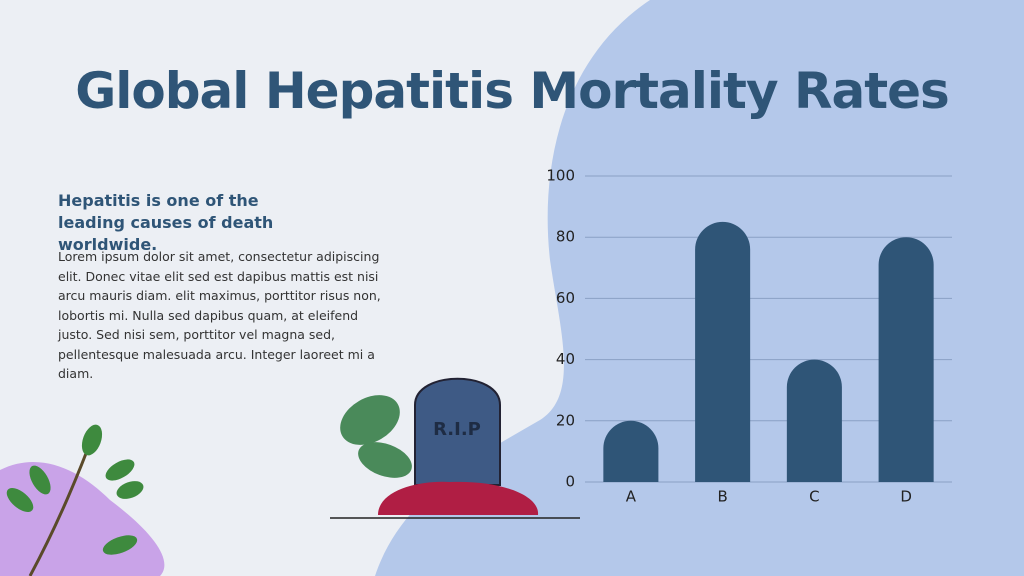  I want to click on tombstone, so click(457, 431).